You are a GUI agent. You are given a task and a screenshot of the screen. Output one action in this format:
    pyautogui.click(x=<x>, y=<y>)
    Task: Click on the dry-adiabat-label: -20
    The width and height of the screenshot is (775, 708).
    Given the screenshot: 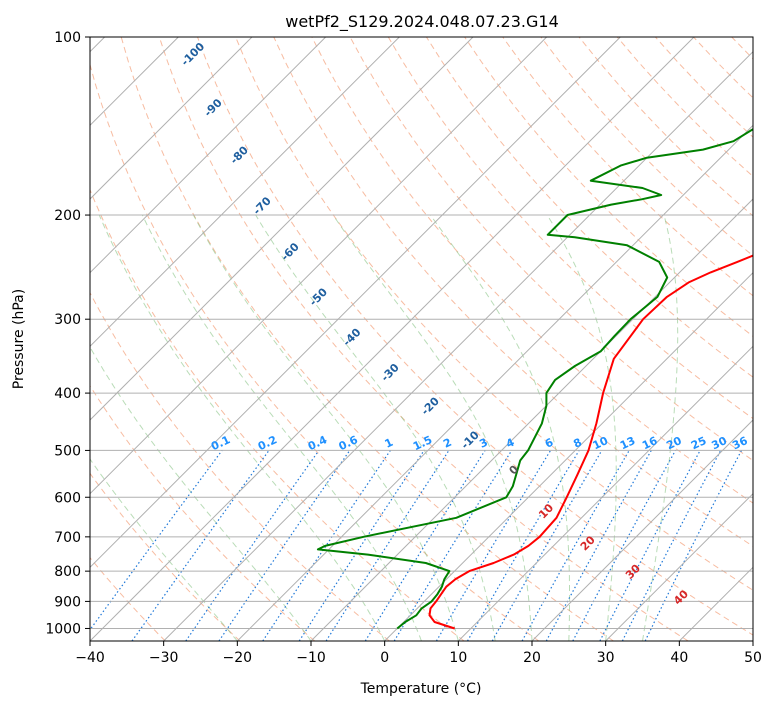 What is the action you would take?
    pyautogui.click(x=430, y=405)
    